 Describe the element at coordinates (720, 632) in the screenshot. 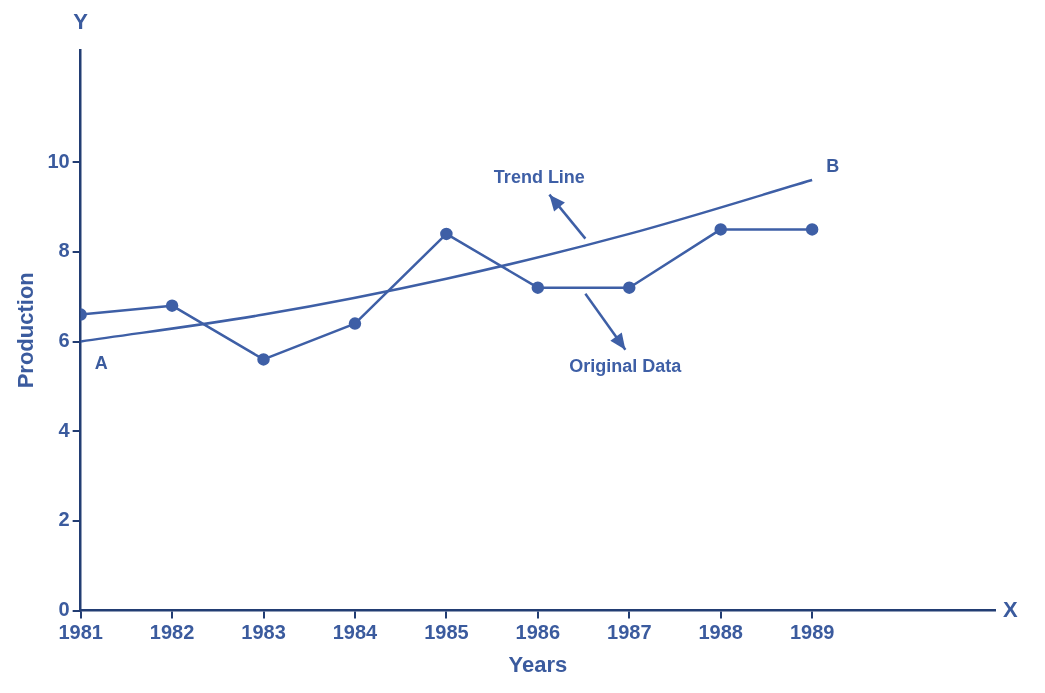

I see `x-tick-label: 1988` at that location.